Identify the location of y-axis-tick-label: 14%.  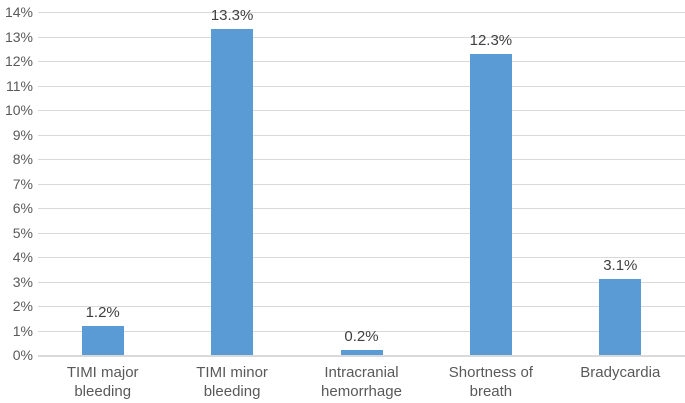
(18, 12).